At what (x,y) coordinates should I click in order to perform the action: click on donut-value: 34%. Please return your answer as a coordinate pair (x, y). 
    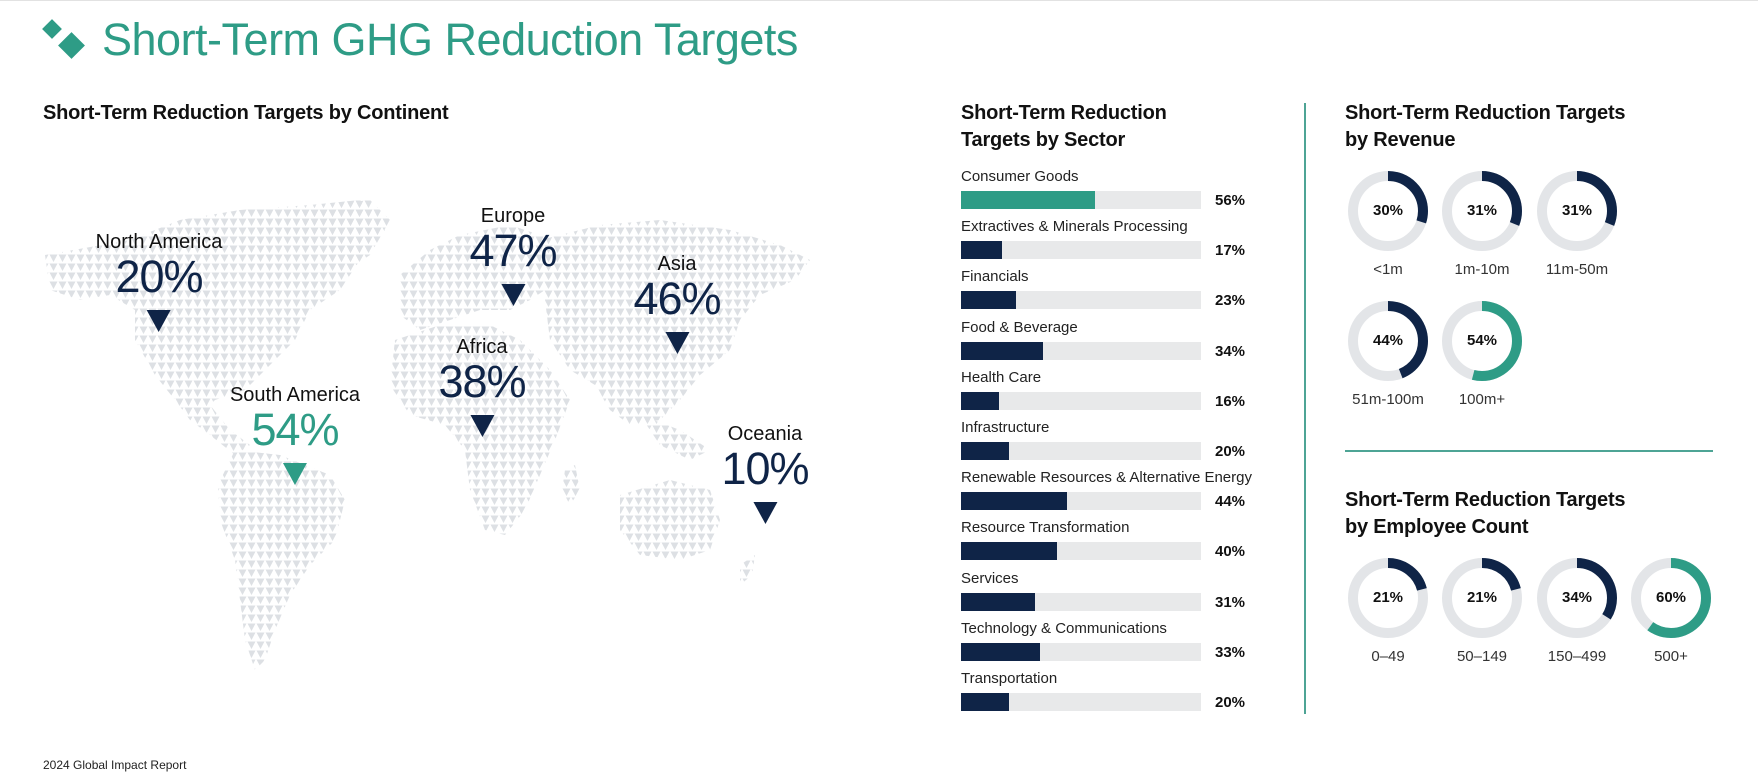
    Looking at the image, I should click on (1577, 597).